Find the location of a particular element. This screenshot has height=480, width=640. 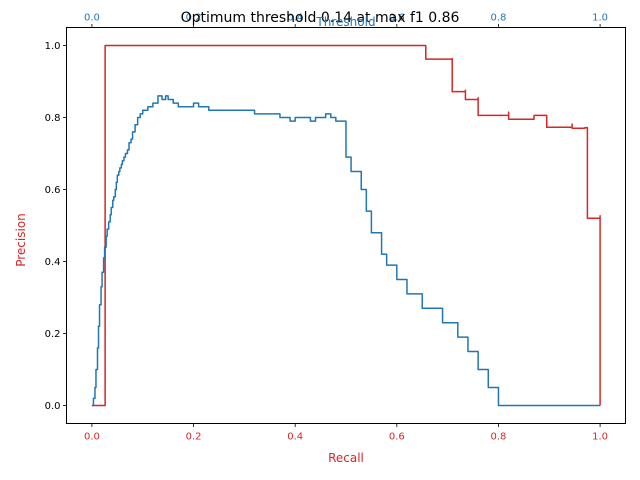

y-tick-label: 0.8 is located at coordinates (53, 118).